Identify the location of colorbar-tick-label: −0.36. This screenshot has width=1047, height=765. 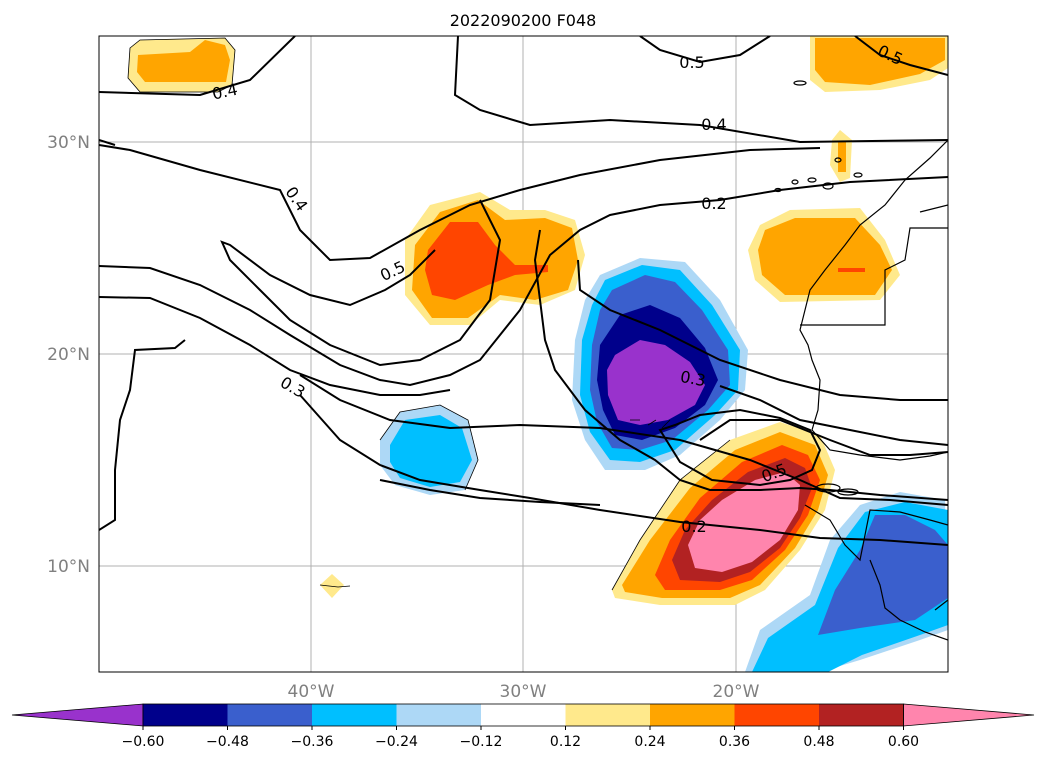
(312, 742).